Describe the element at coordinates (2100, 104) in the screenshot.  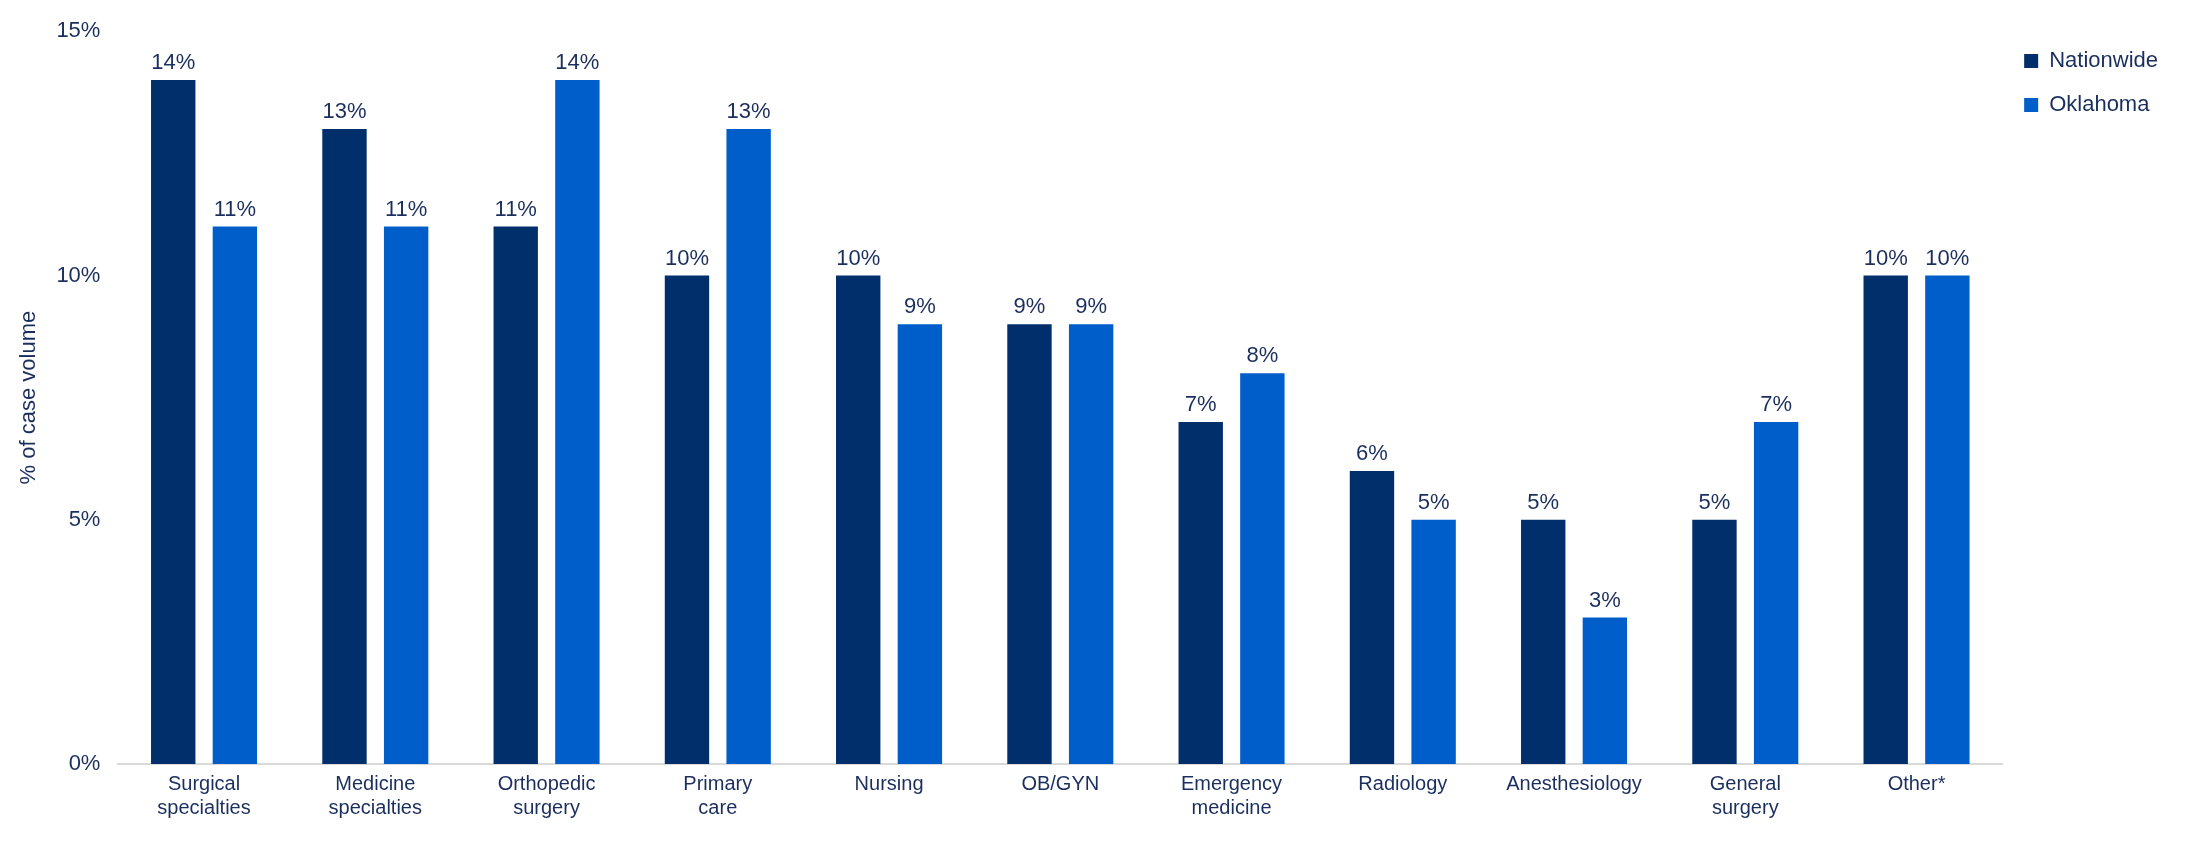
I see `legend-label: Oklahoma` at that location.